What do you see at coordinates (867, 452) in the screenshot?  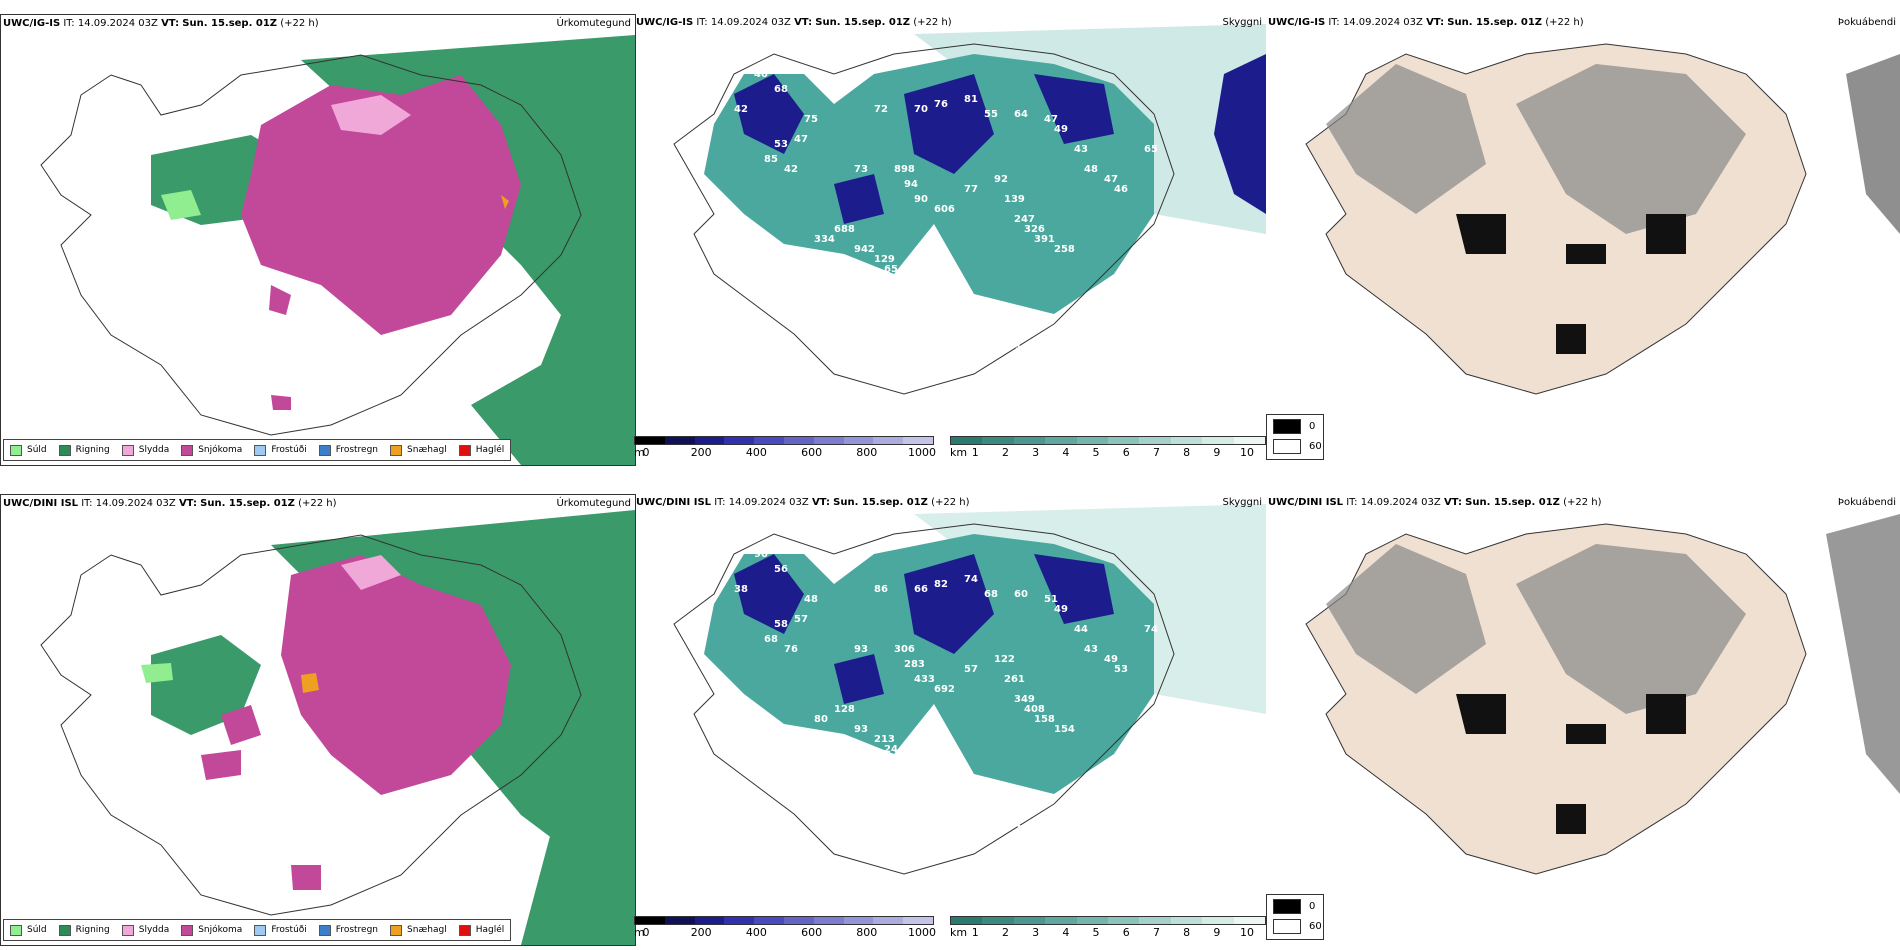 I see `colorbar-tick: 800` at bounding box center [867, 452].